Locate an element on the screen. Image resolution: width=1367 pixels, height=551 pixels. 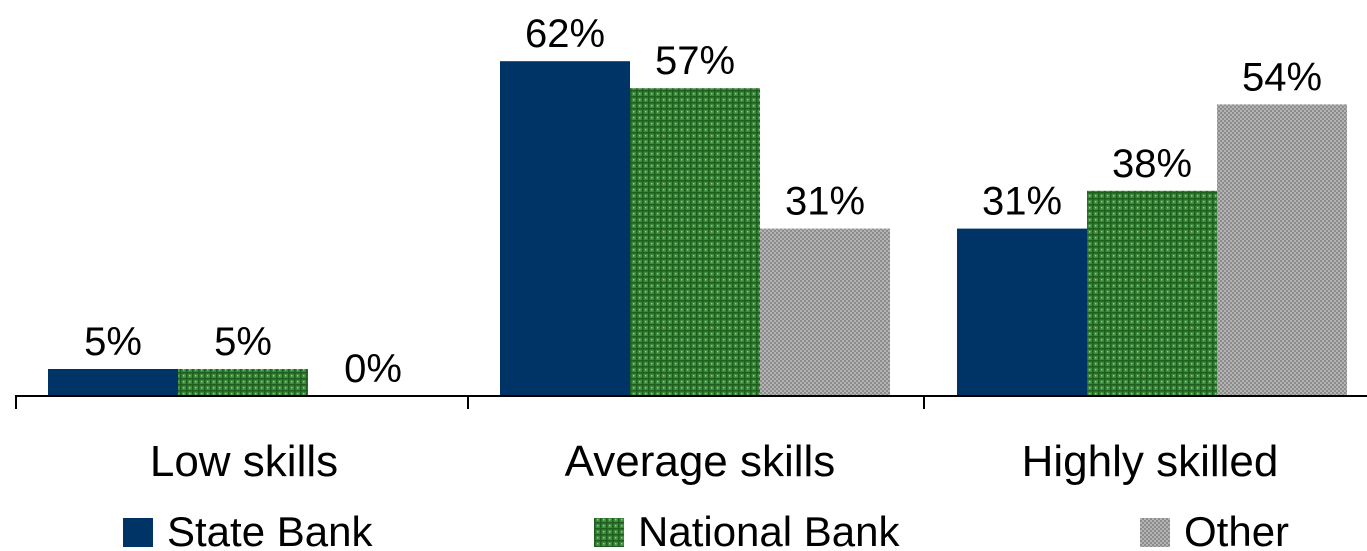
x-axis is located at coordinates (691, 402).